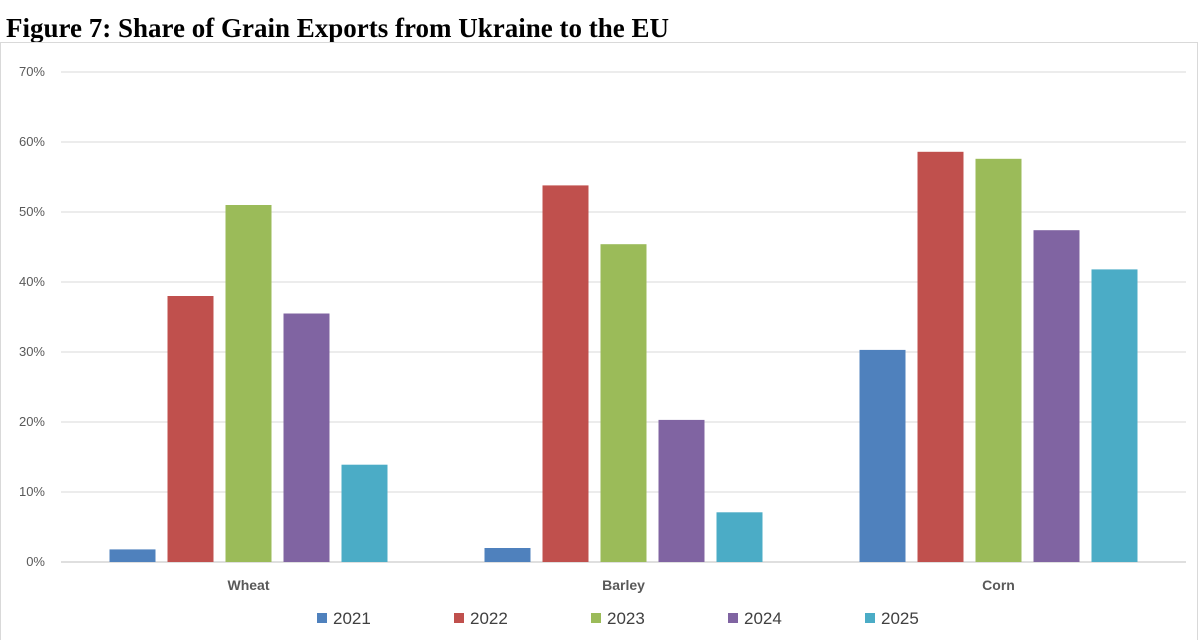  What do you see at coordinates (32, 71) in the screenshot?
I see `y-tick-label: 70%` at bounding box center [32, 71].